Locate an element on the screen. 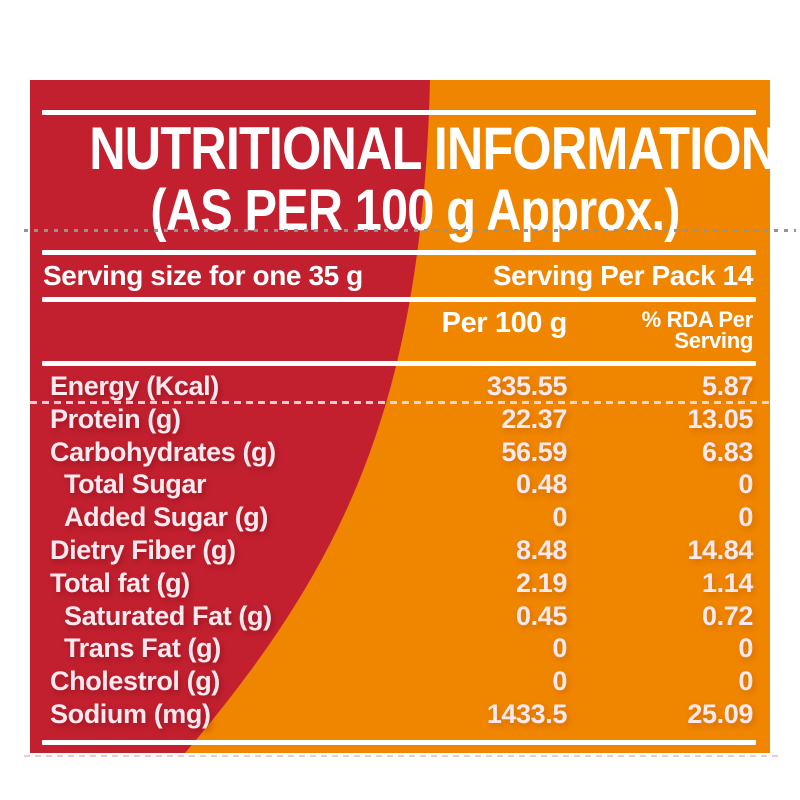  table-row-protein: Protein (g) 22.37 13.05 is located at coordinates (400, 419).